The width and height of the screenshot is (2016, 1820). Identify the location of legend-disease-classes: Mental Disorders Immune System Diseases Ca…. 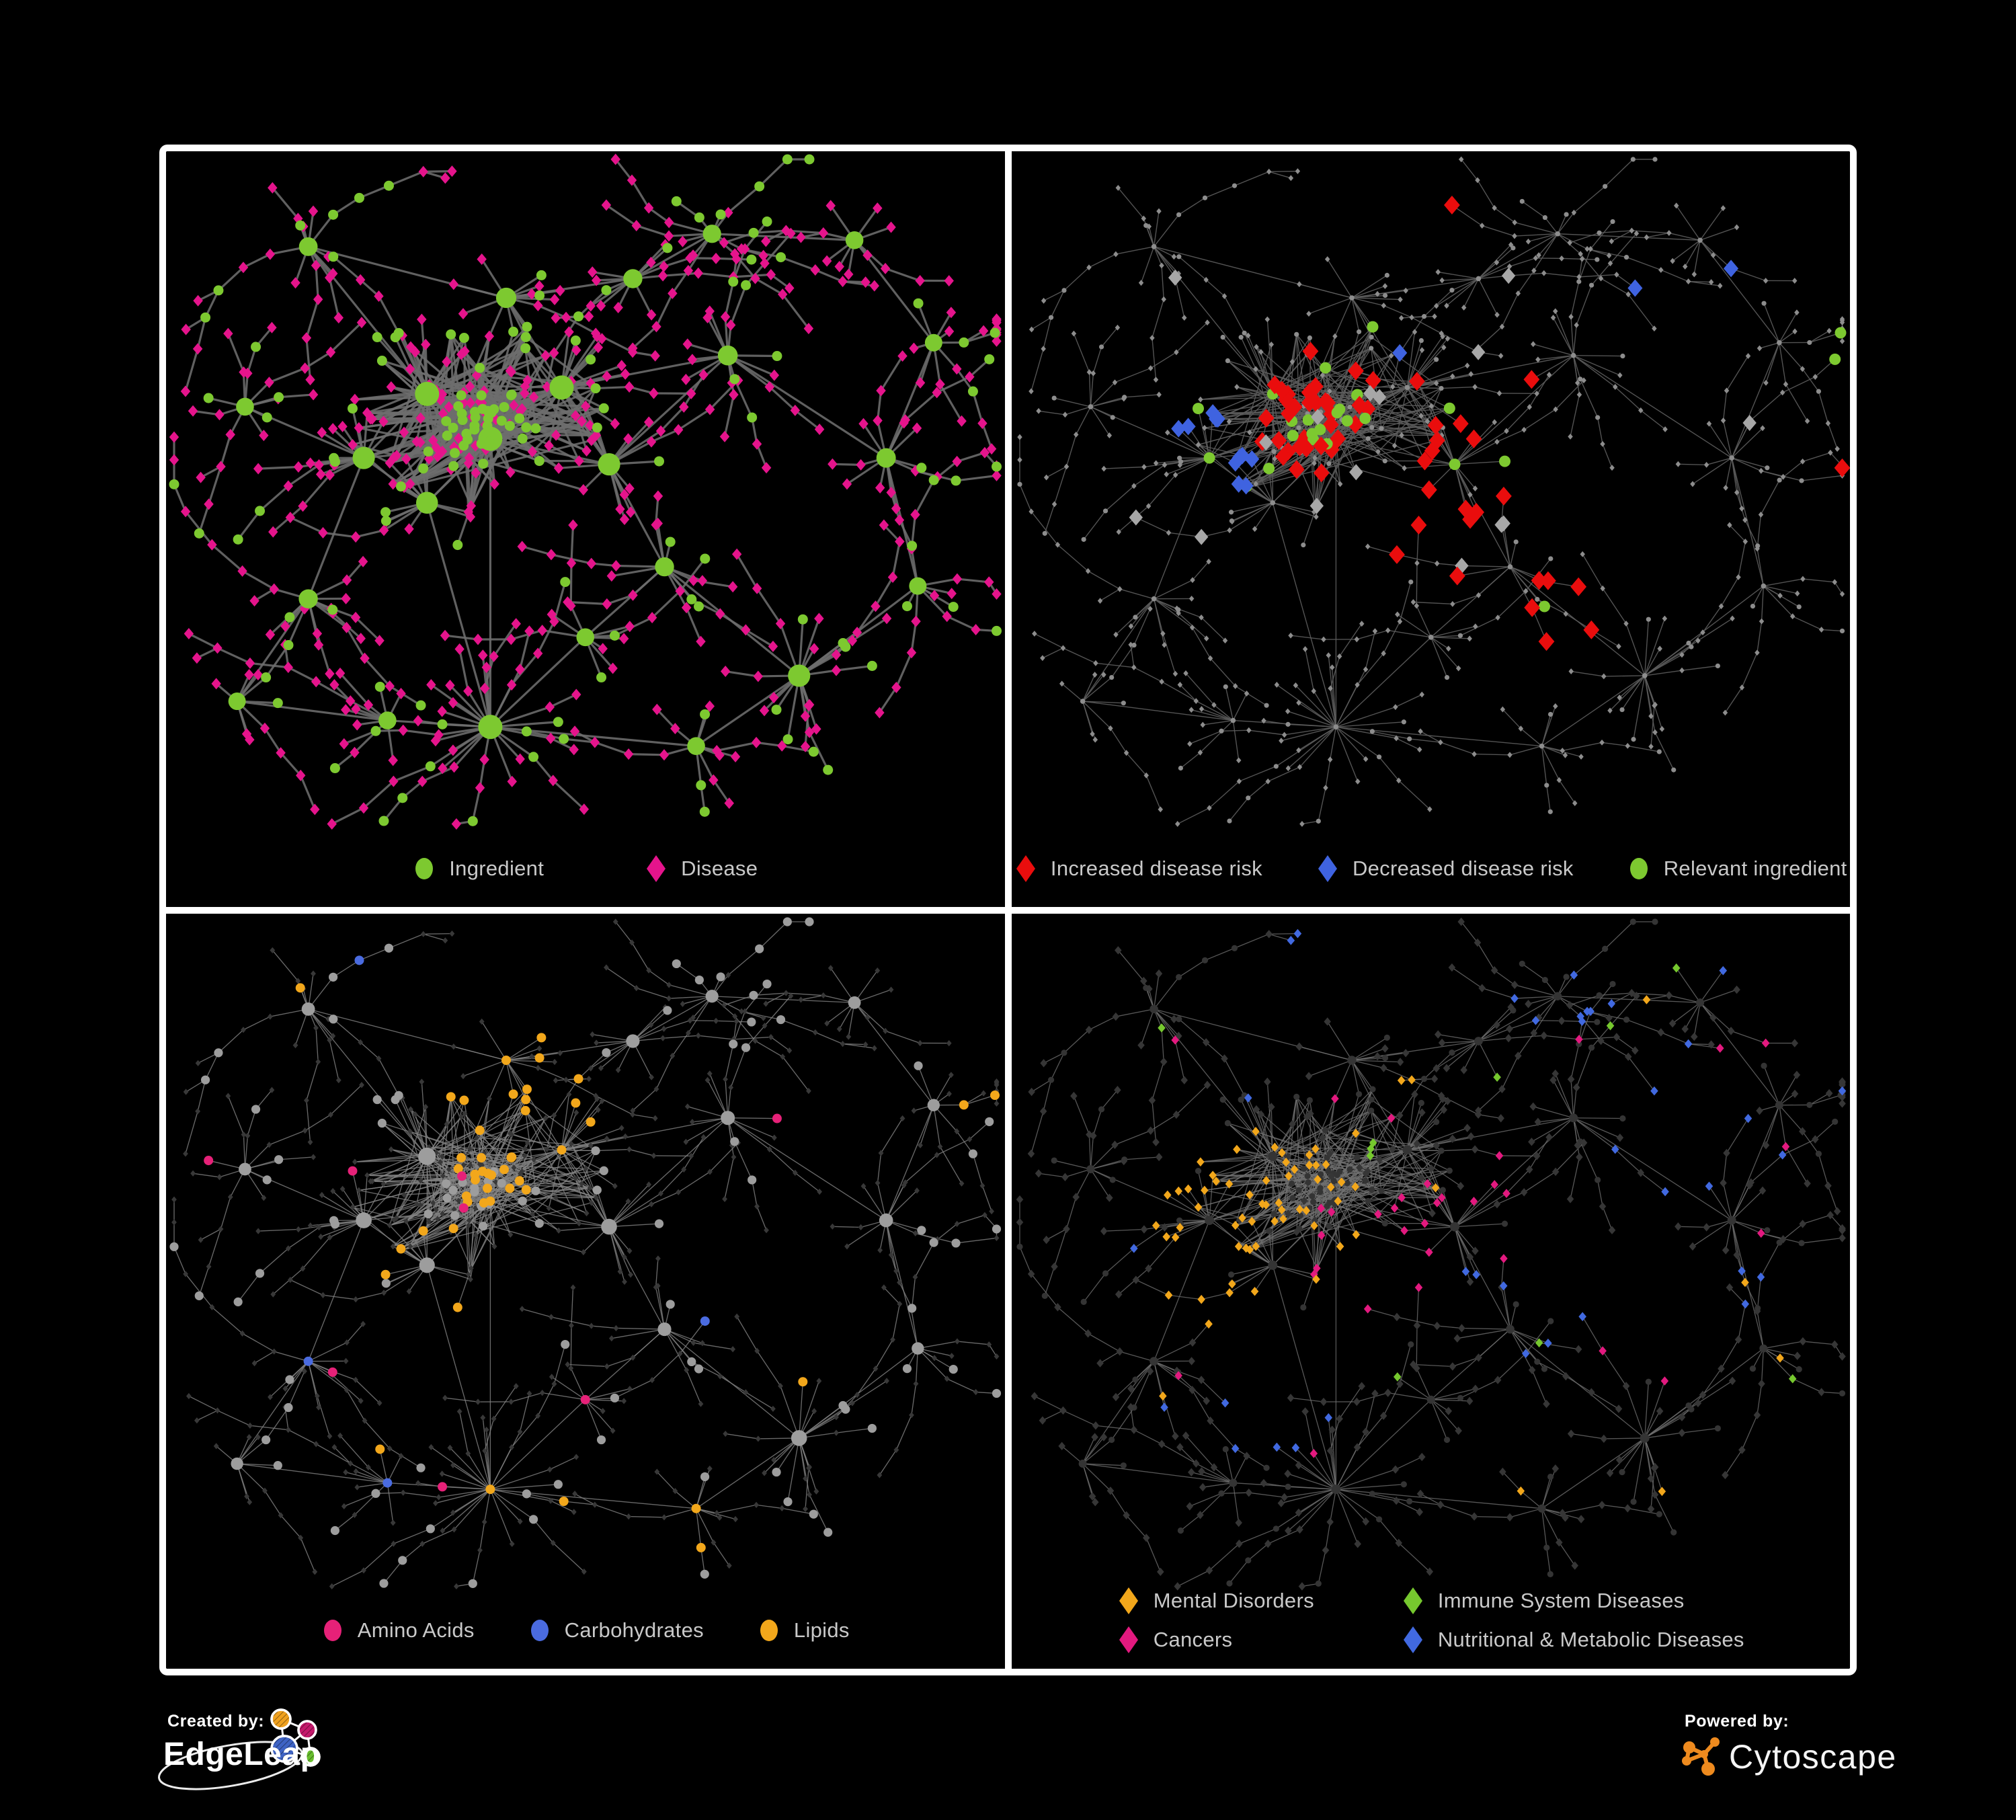
(1431, 1620).